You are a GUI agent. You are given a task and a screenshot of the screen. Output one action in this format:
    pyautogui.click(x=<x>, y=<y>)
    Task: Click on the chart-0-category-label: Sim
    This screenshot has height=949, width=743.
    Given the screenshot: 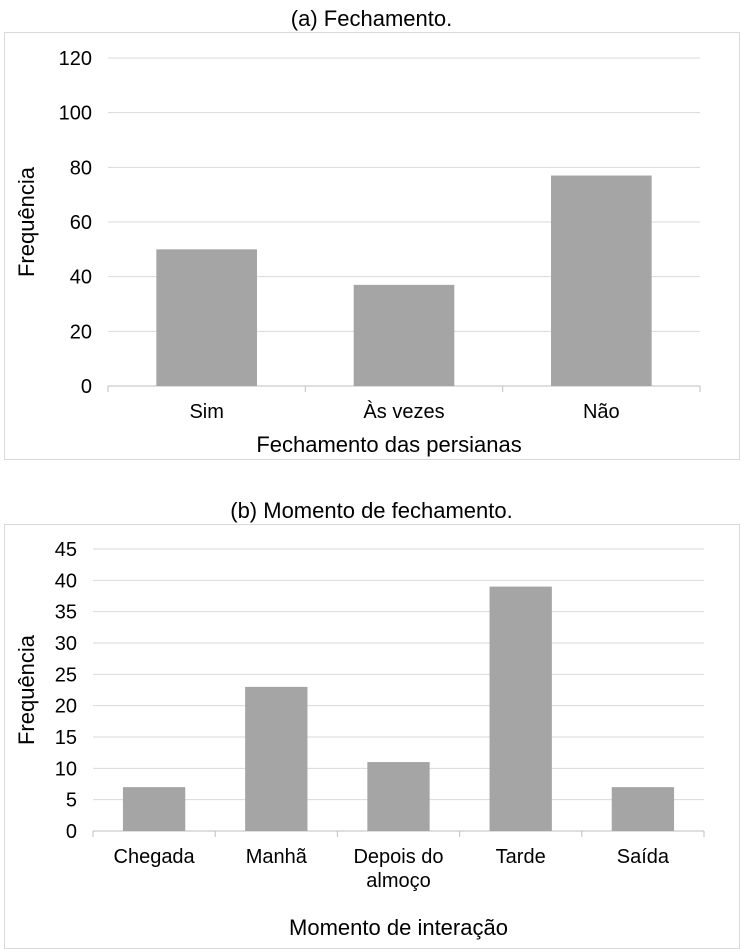 What is the action you would take?
    pyautogui.click(x=206, y=412)
    